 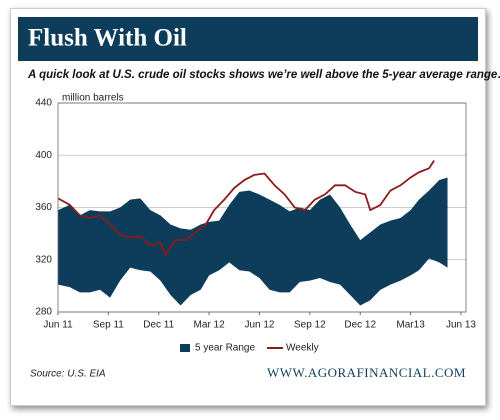 I want to click on y-tick-label: 400, so click(x=43, y=155).